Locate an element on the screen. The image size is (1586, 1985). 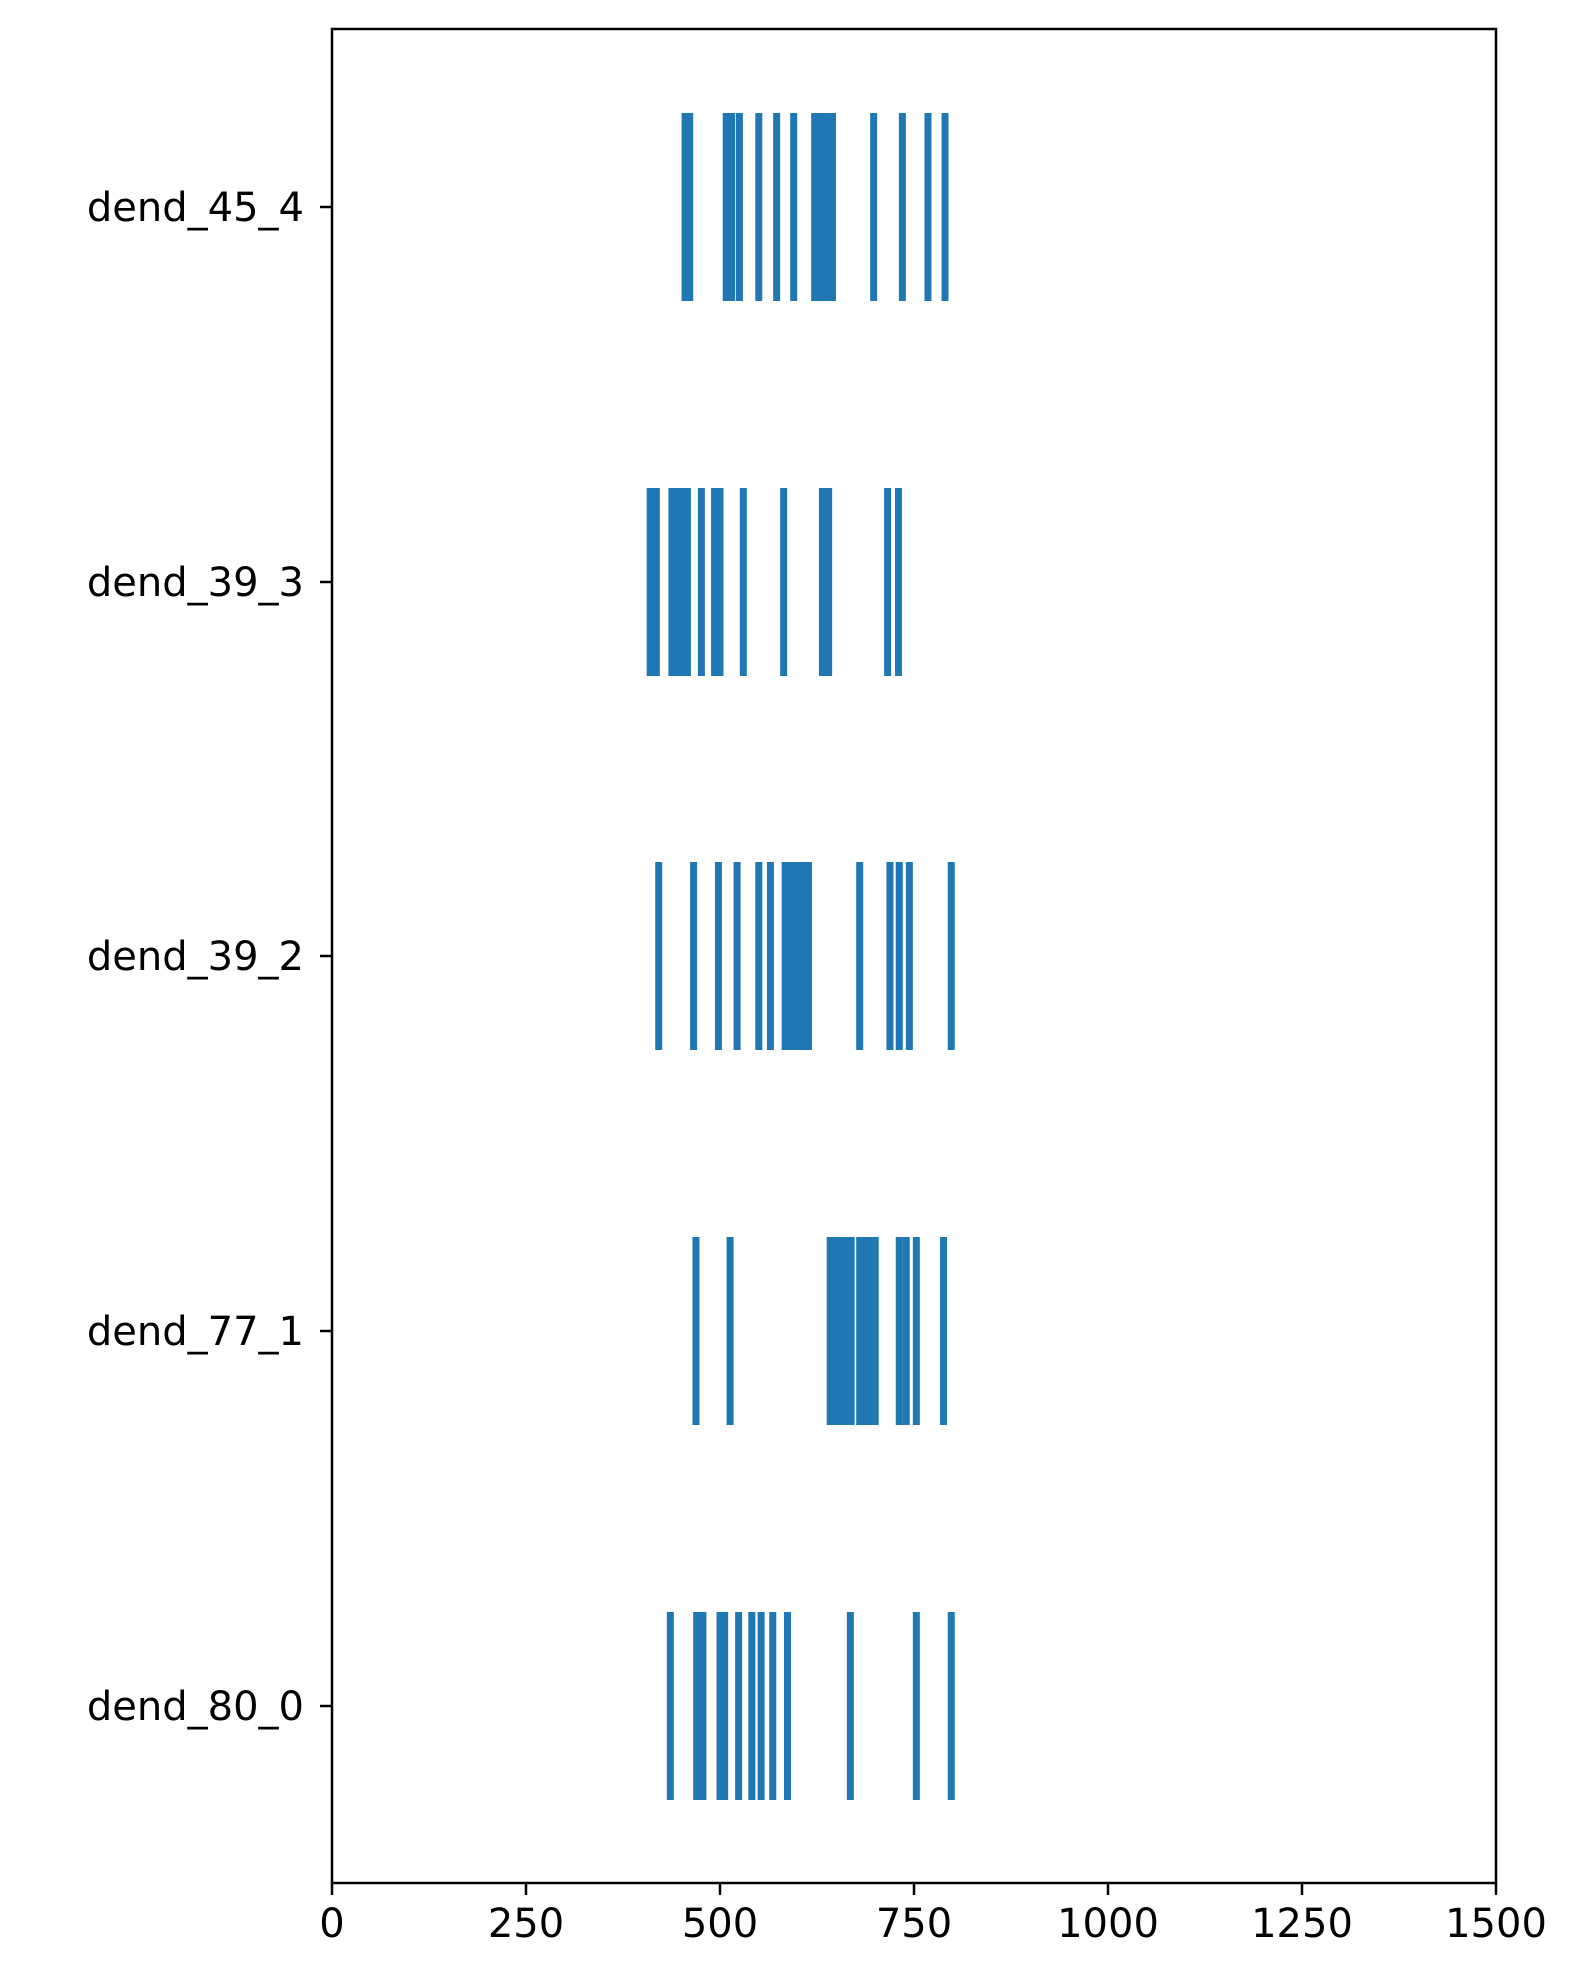
x-tick-label: 1250 is located at coordinates (1302, 1924).